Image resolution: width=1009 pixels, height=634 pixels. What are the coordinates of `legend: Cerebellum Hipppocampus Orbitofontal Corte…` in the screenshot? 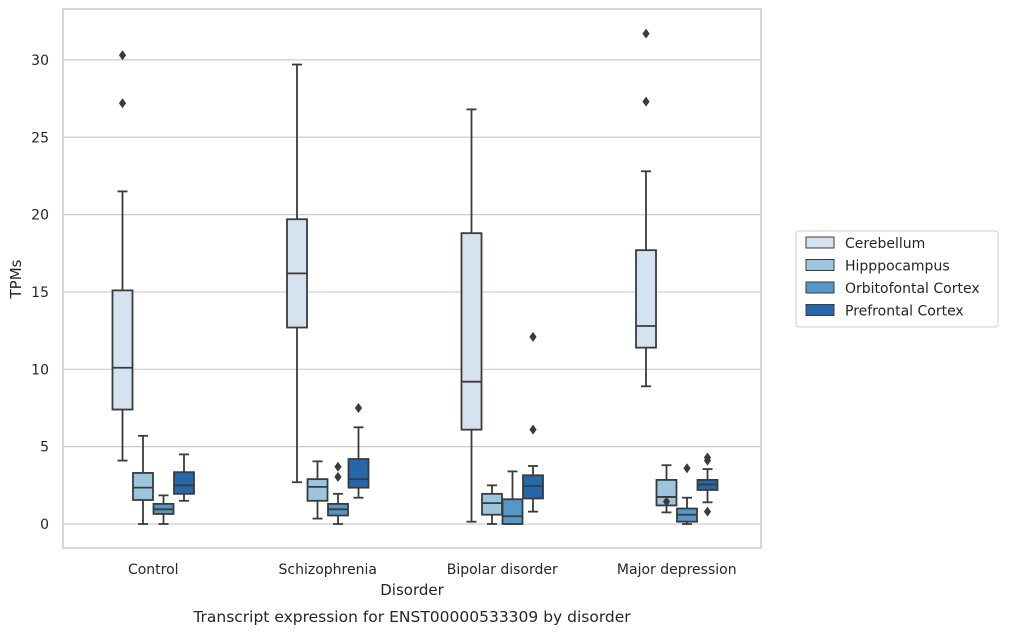 It's located at (897, 279).